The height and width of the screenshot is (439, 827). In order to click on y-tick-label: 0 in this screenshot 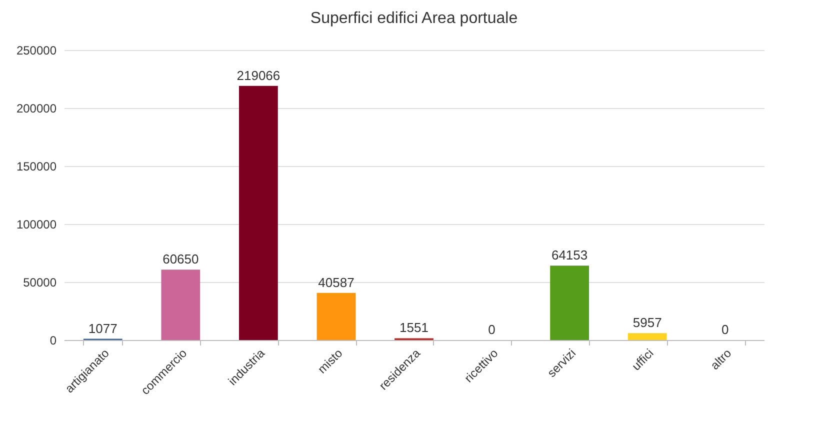, I will do `click(53, 341)`.